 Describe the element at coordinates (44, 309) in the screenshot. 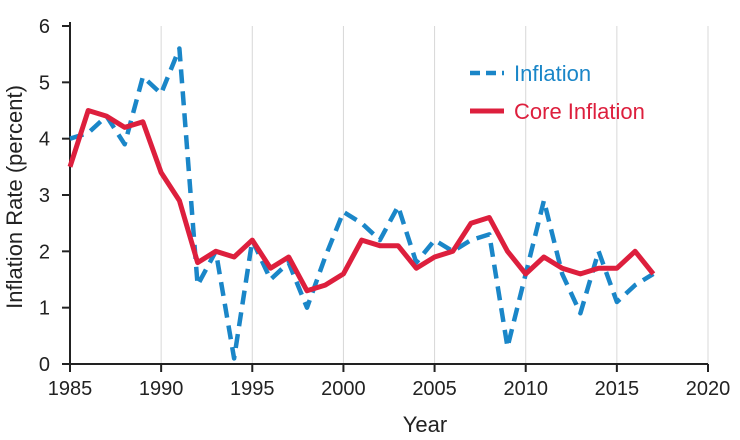

I see `y-tick-label: 1` at that location.